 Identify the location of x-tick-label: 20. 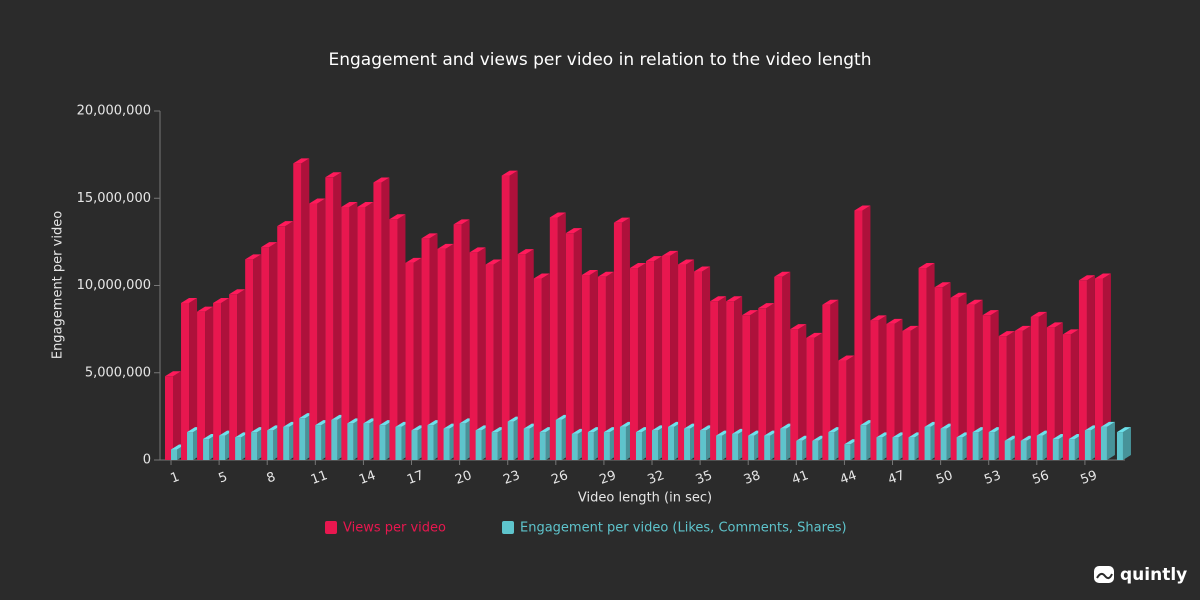
(463, 478).